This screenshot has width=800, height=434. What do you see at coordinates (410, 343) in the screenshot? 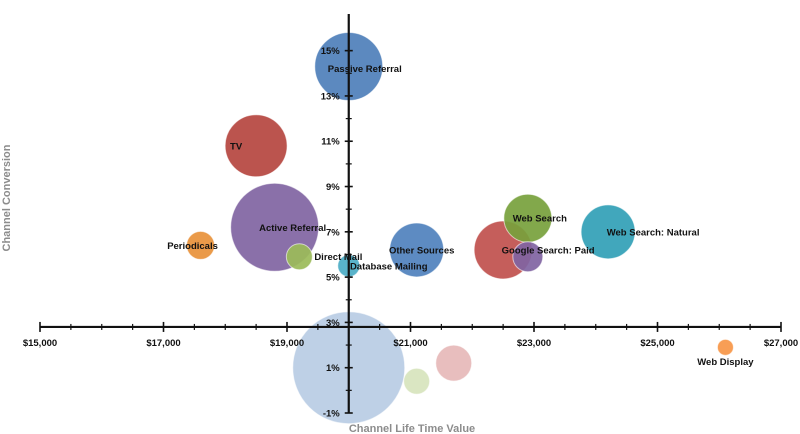
I see `x-tick-label: $21,000` at bounding box center [410, 343].